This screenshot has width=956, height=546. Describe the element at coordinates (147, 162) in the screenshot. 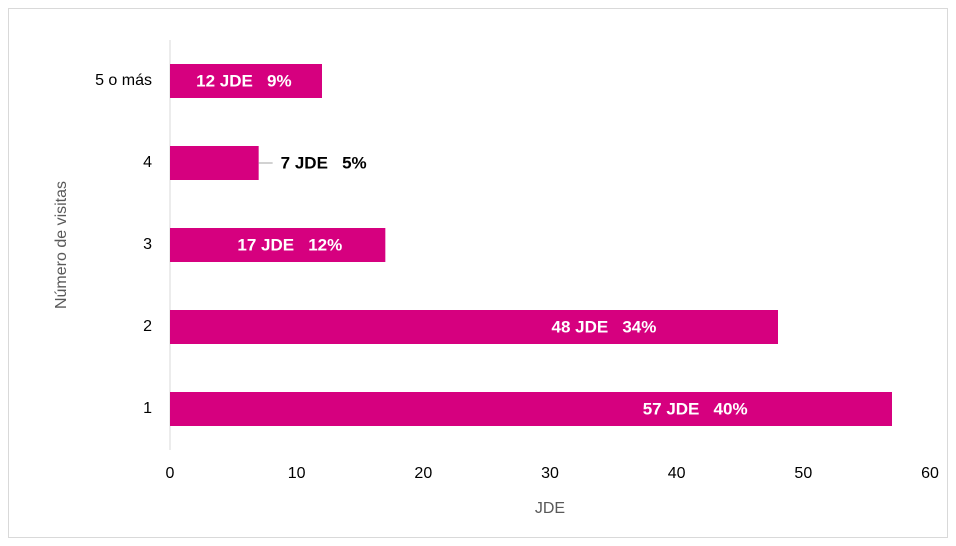

I see `y-tick-label: 4` at that location.